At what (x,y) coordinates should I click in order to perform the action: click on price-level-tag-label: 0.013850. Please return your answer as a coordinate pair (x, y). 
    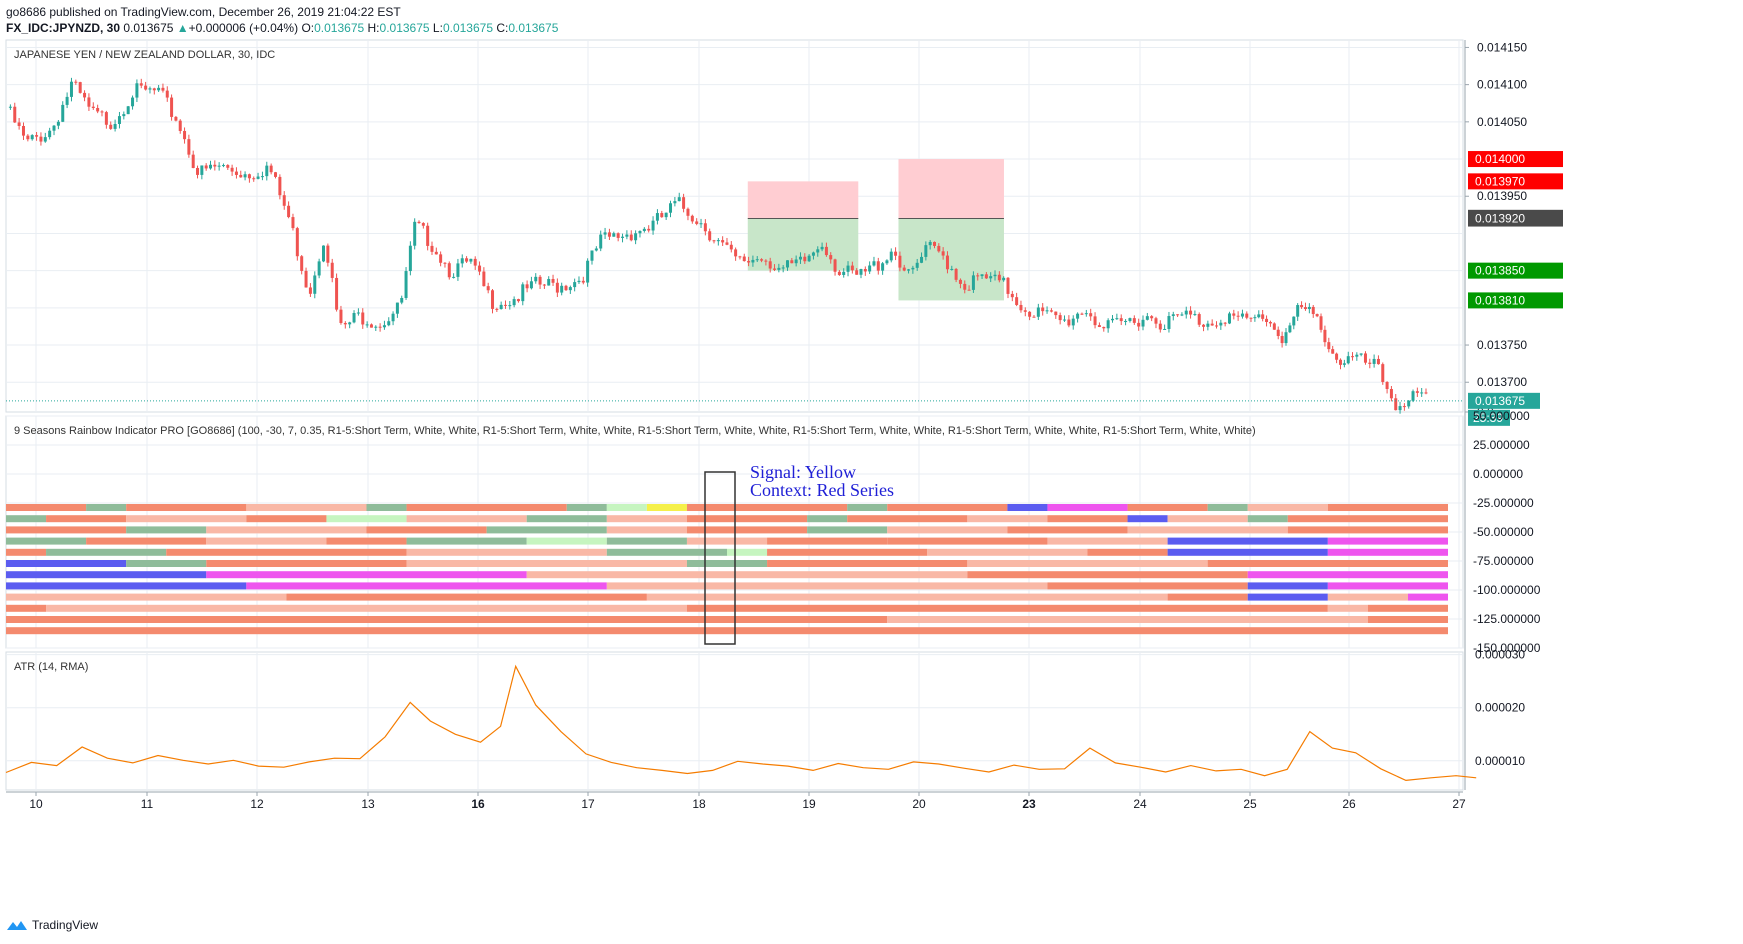
    Looking at the image, I should click on (1500, 271).